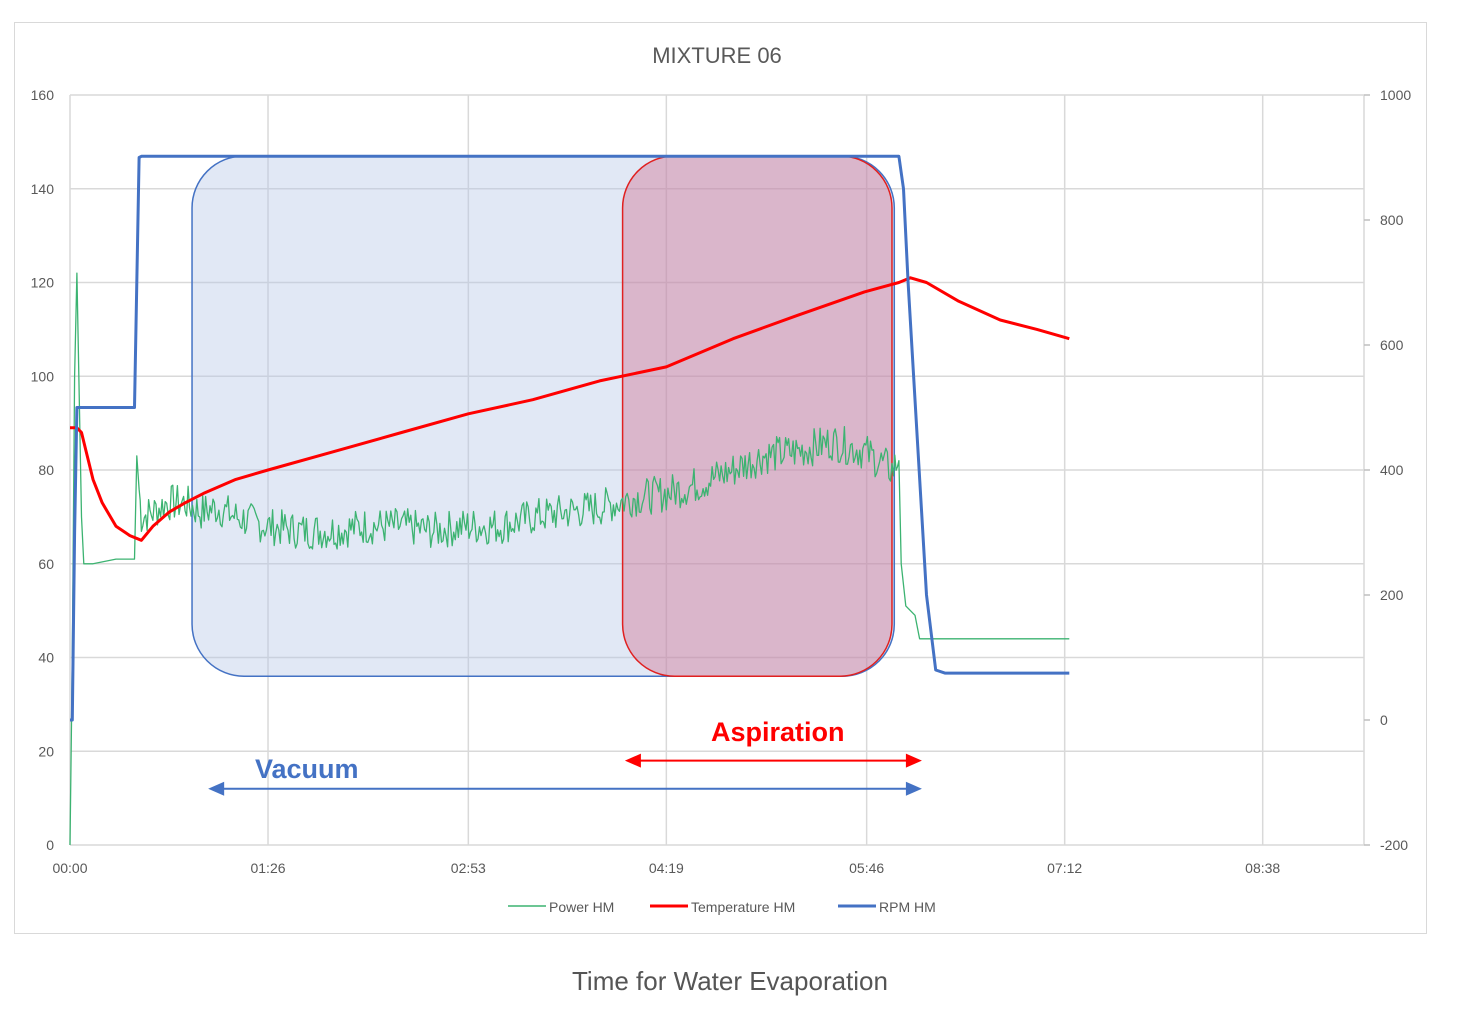  Describe the element at coordinates (267, 868) in the screenshot. I see `x-tick-label: 01:26` at that location.